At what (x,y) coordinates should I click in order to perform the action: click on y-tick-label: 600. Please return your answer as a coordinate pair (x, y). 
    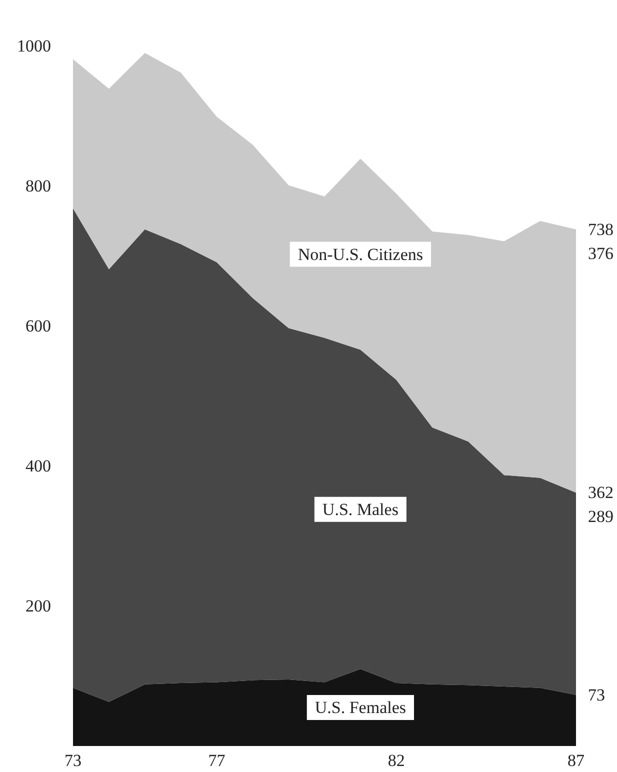
    Looking at the image, I should click on (38, 326).